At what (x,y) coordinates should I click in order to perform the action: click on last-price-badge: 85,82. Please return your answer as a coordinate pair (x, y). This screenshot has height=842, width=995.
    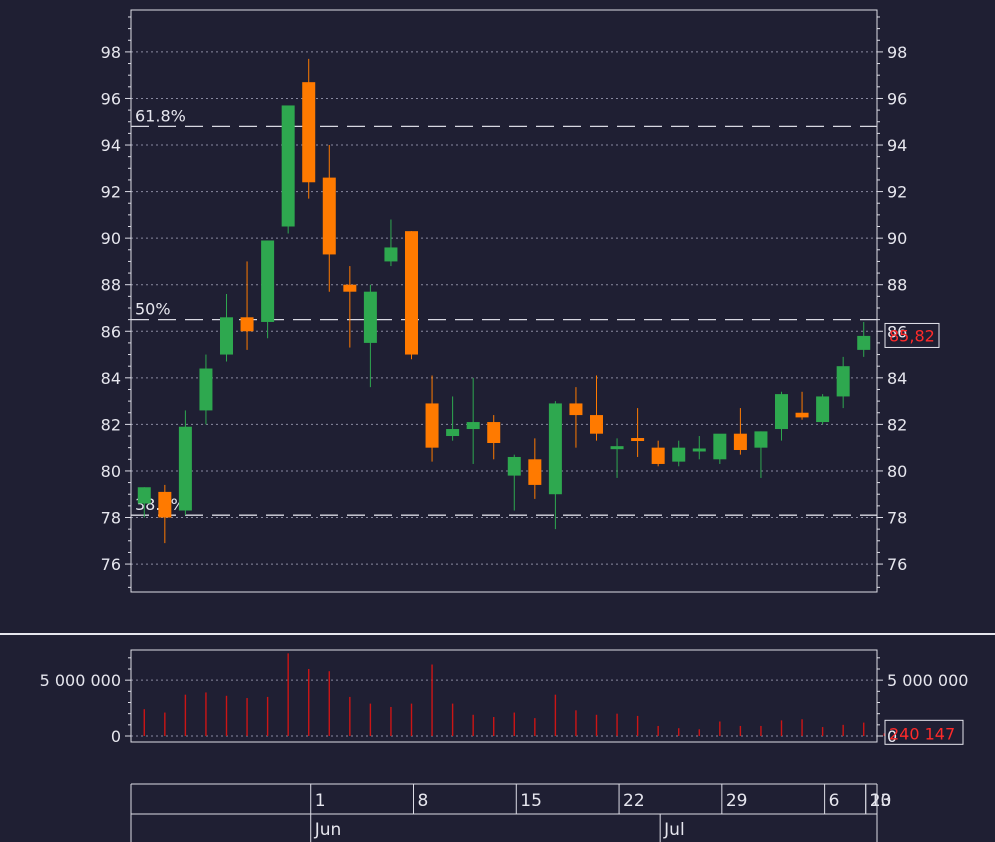
    Looking at the image, I should click on (912, 335).